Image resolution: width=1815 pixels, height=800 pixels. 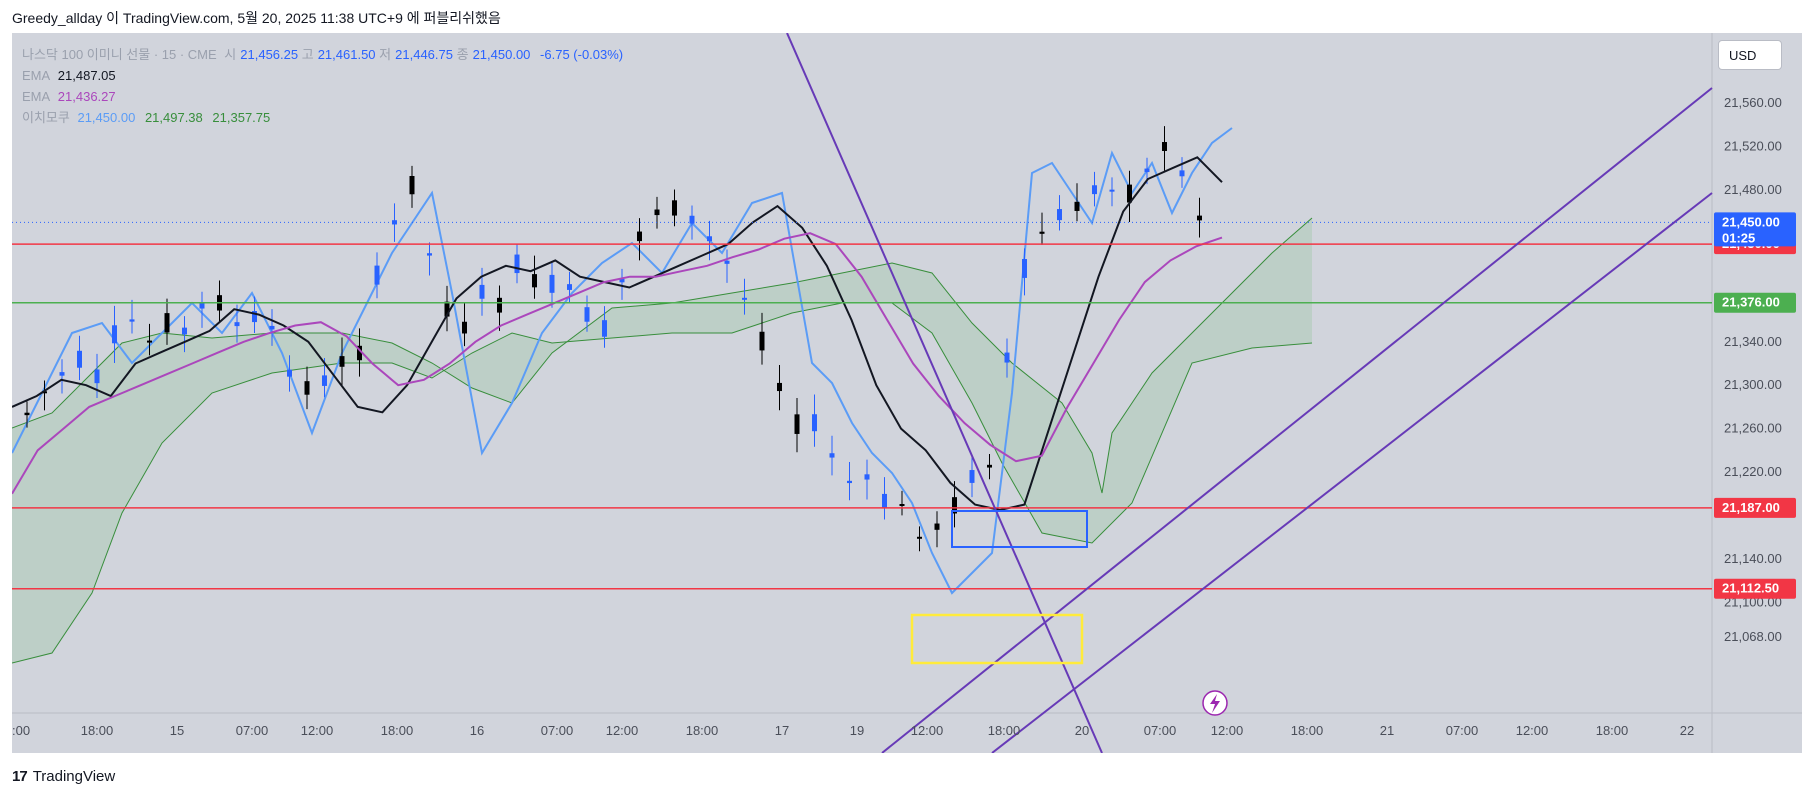 What do you see at coordinates (1753, 384) in the screenshot?
I see `y-tick-label: 21,300.00` at bounding box center [1753, 384].